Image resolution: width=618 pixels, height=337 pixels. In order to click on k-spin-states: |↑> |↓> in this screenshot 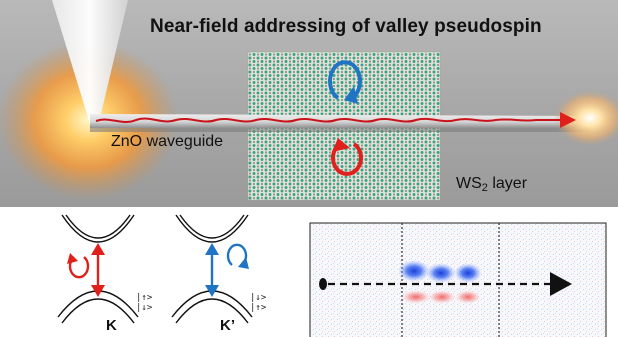, I will do `click(144, 303)`.